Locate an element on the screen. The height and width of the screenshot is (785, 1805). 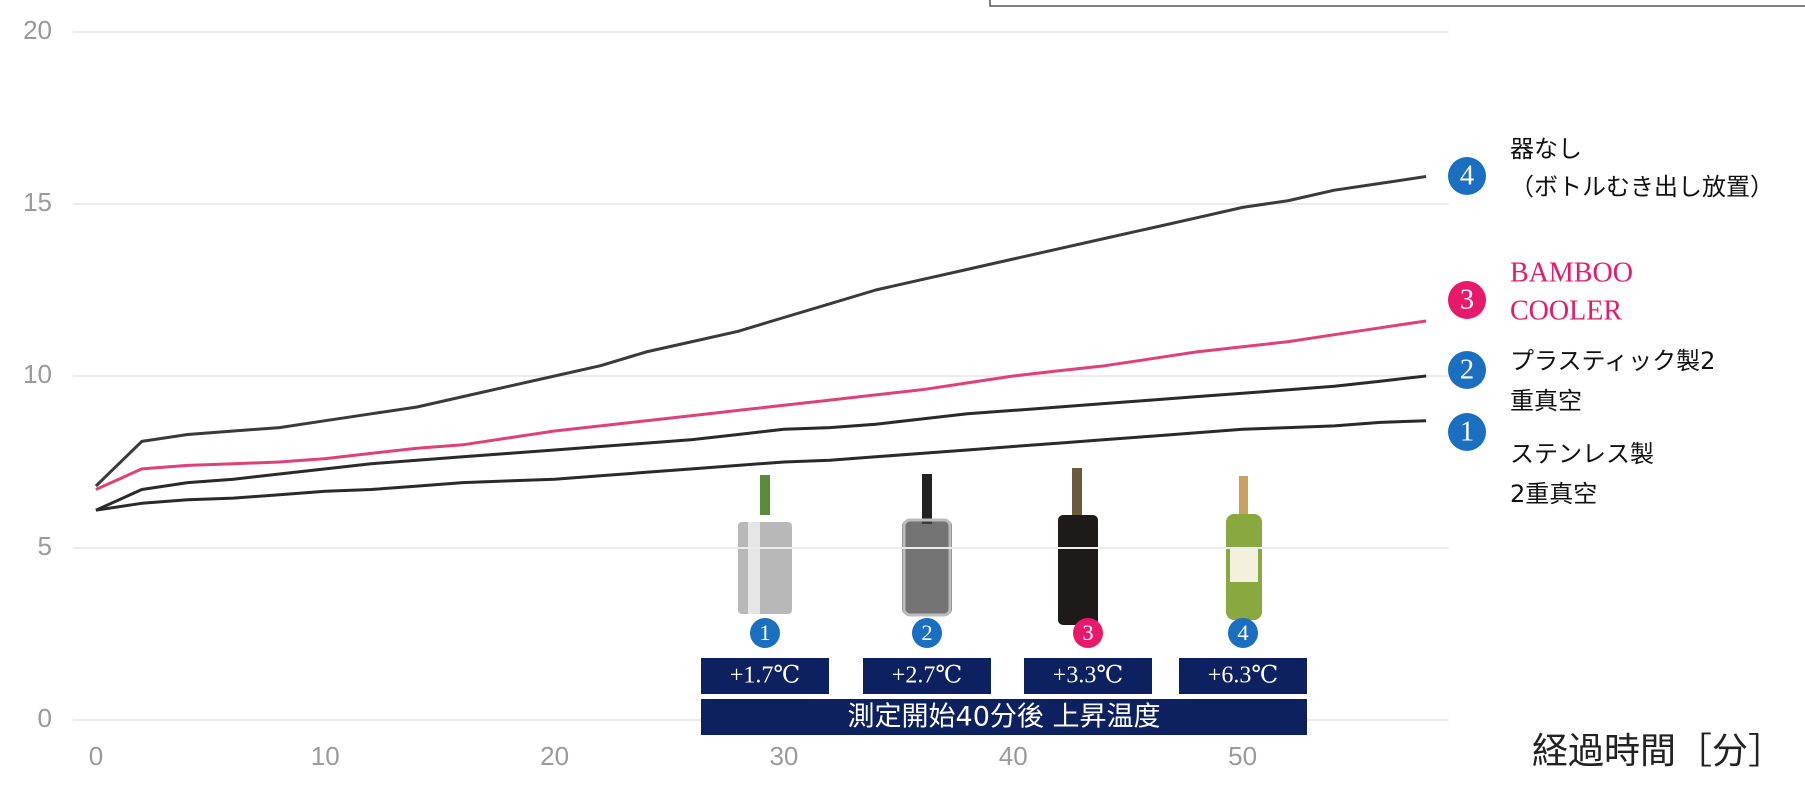
legend-box-edge is located at coordinates (1397, 3).